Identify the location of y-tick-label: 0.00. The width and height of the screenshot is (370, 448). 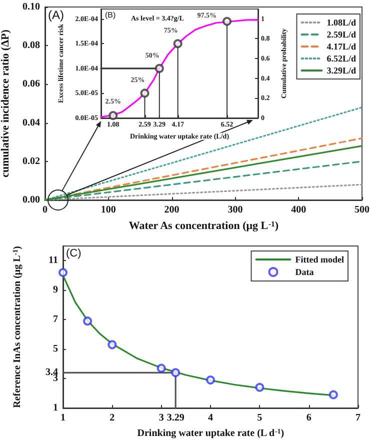
(31, 200).